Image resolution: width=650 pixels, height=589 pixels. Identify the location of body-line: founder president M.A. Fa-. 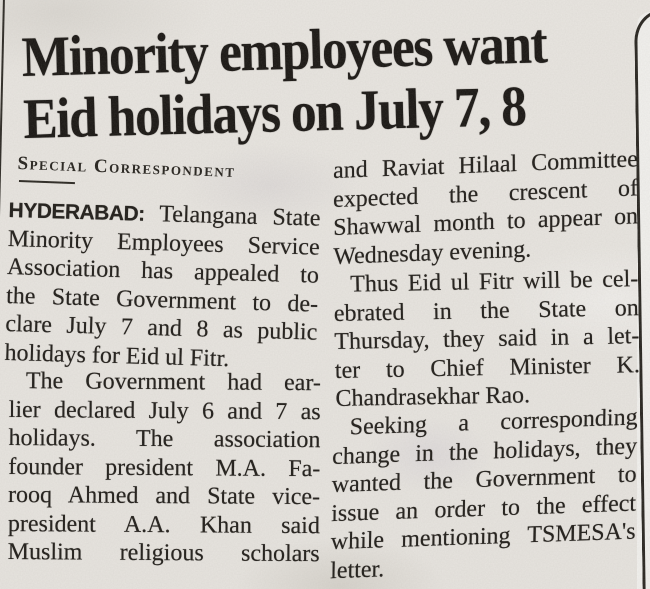
(164, 467).